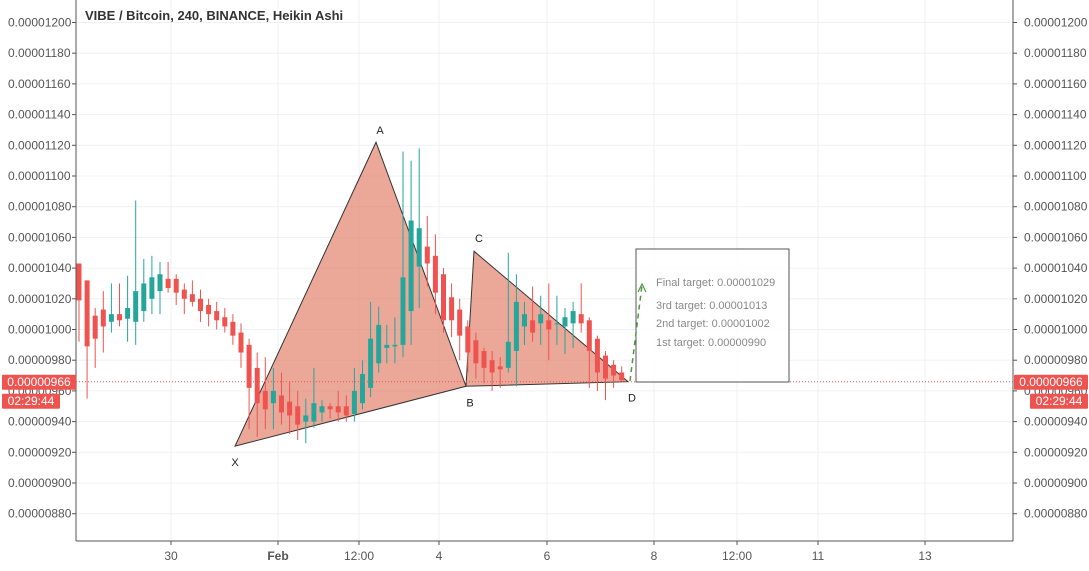 The height and width of the screenshot is (571, 1089). What do you see at coordinates (1055, 53) in the screenshot?
I see `price-label-right: 0.00001180` at bounding box center [1055, 53].